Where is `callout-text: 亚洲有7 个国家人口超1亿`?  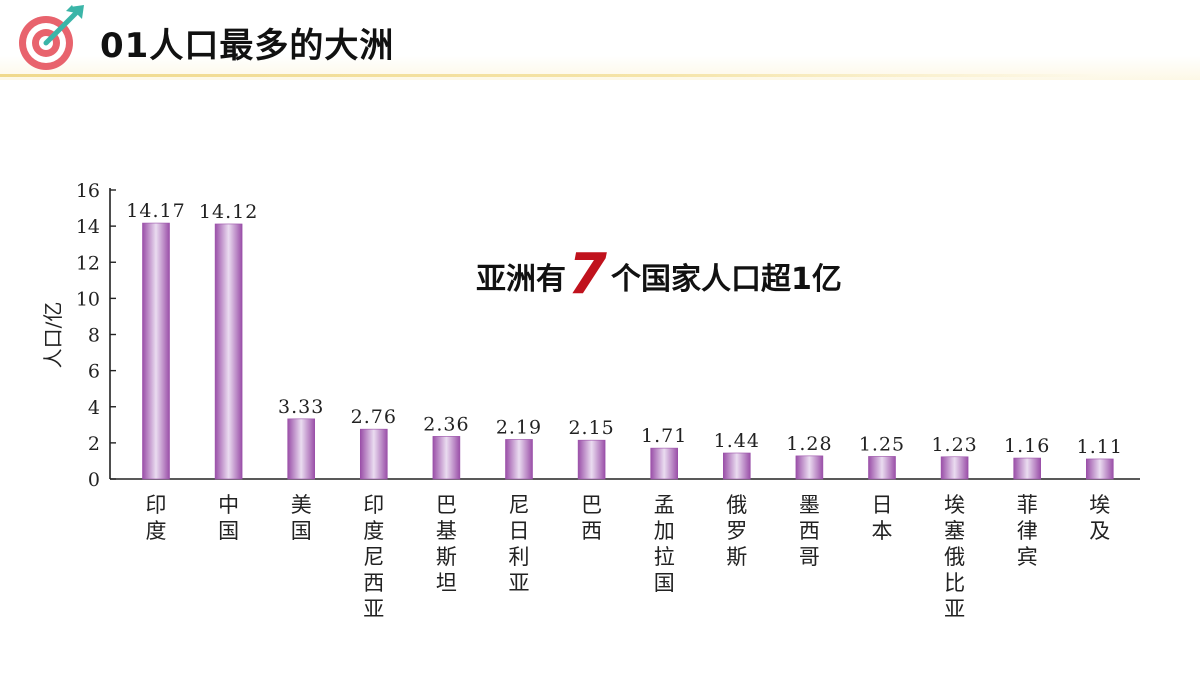
callout-text: 亚洲有7 个国家人口超1亿 is located at coordinates (659, 274).